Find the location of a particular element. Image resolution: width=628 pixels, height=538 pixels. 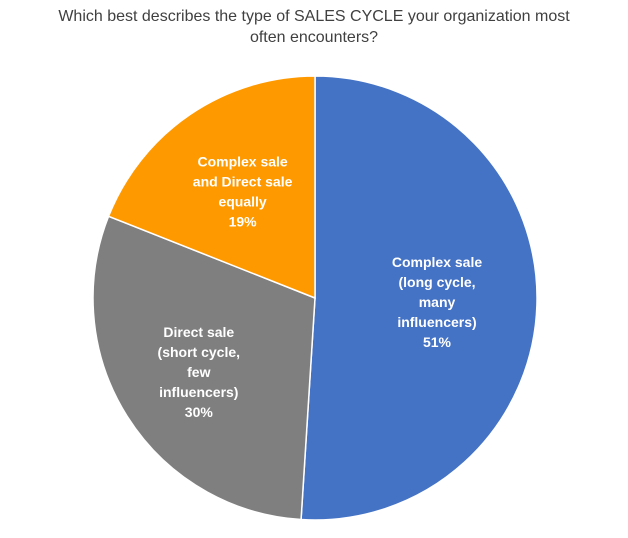

data-label-equally: Complex sale and Direct sale equally 19% is located at coordinates (243, 192).